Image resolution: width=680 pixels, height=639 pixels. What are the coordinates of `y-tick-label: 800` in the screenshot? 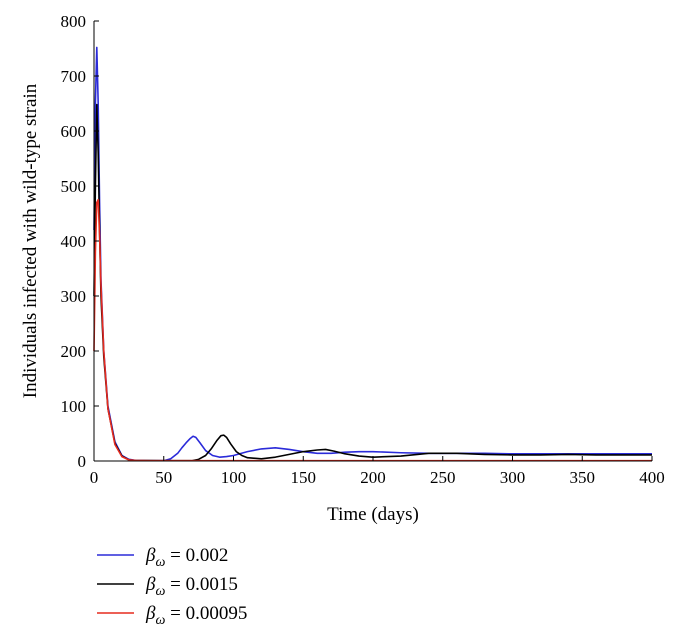 It's located at (74, 21).